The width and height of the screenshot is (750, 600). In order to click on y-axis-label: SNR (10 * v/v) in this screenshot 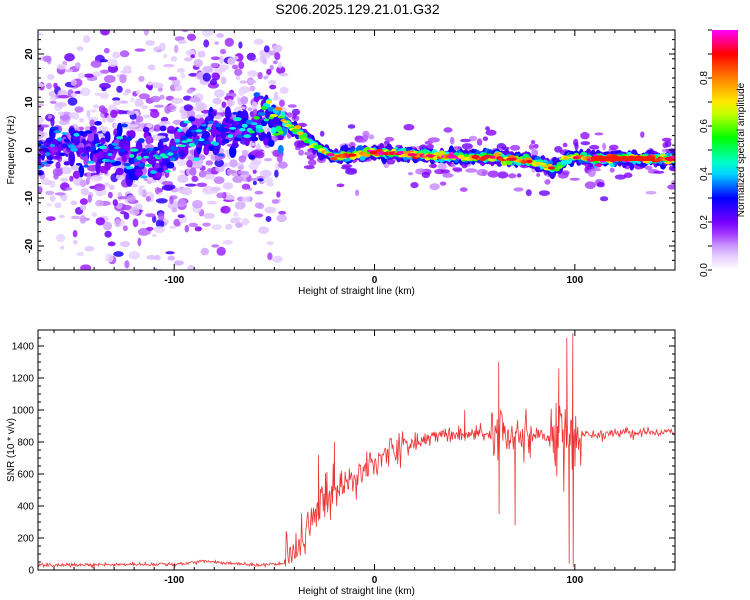, I will do `click(11, 450)`.